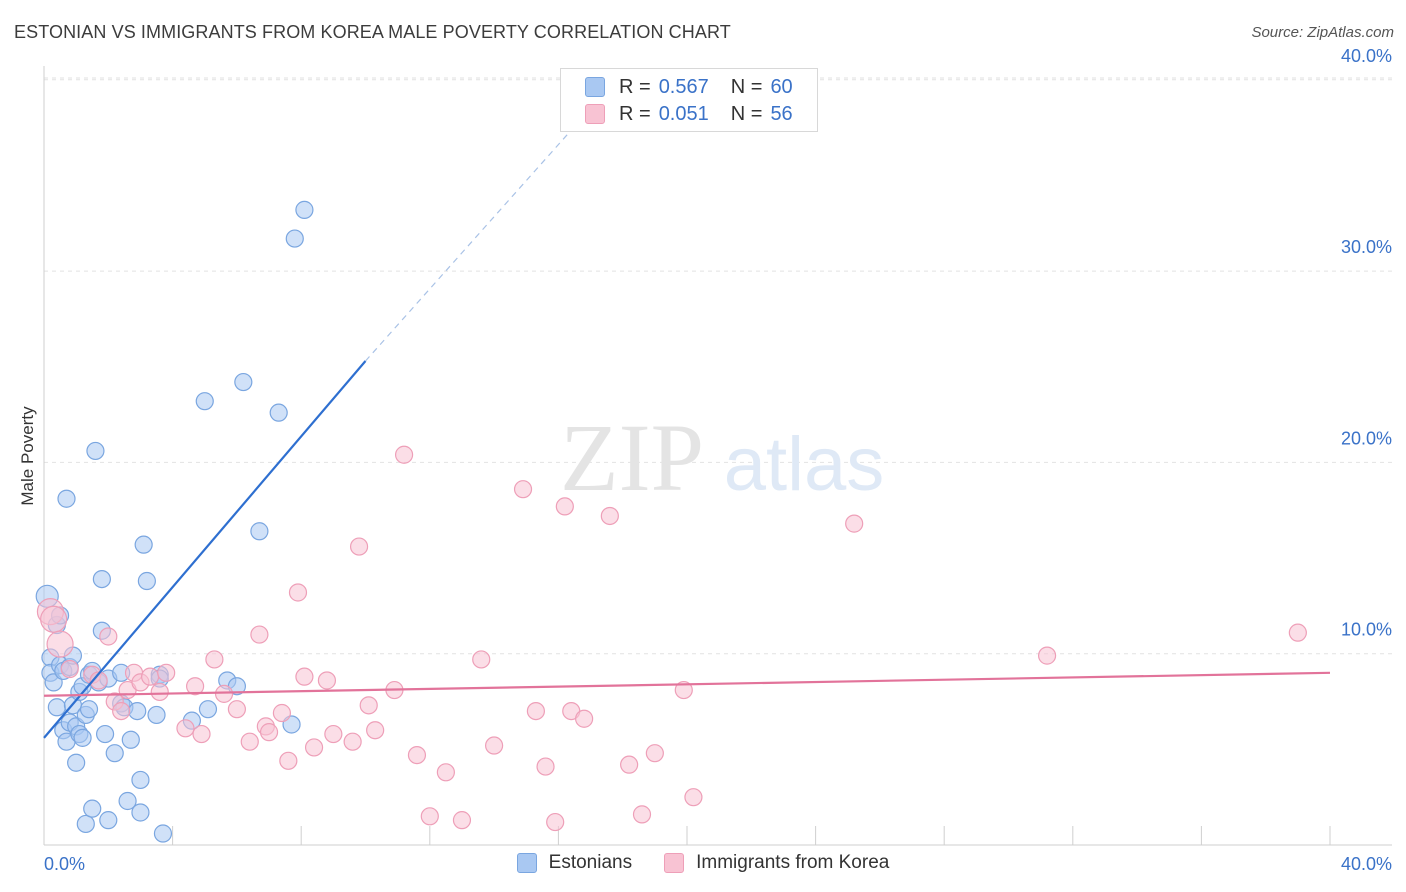  I want to click on r-value: 0.567, so click(683, 86).